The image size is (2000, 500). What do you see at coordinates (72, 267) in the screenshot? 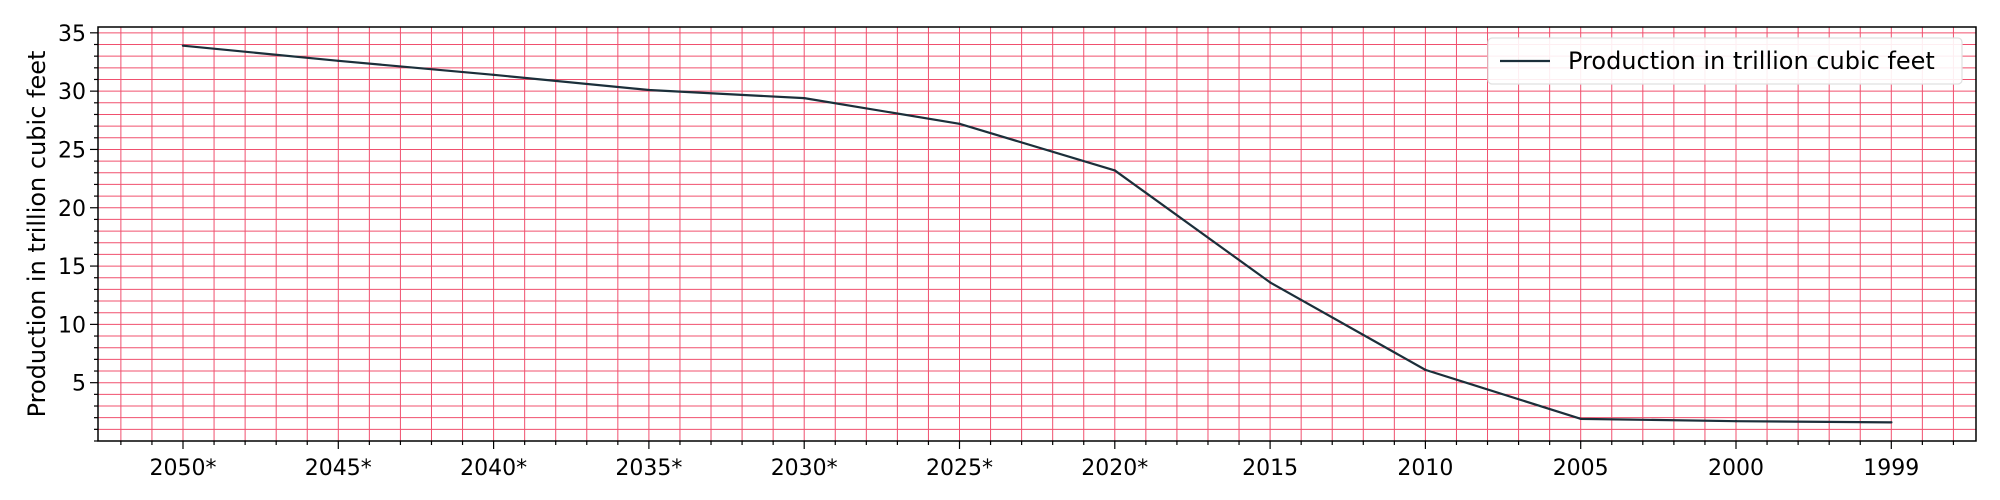
I see `y-tick-label: 15` at bounding box center [72, 267].